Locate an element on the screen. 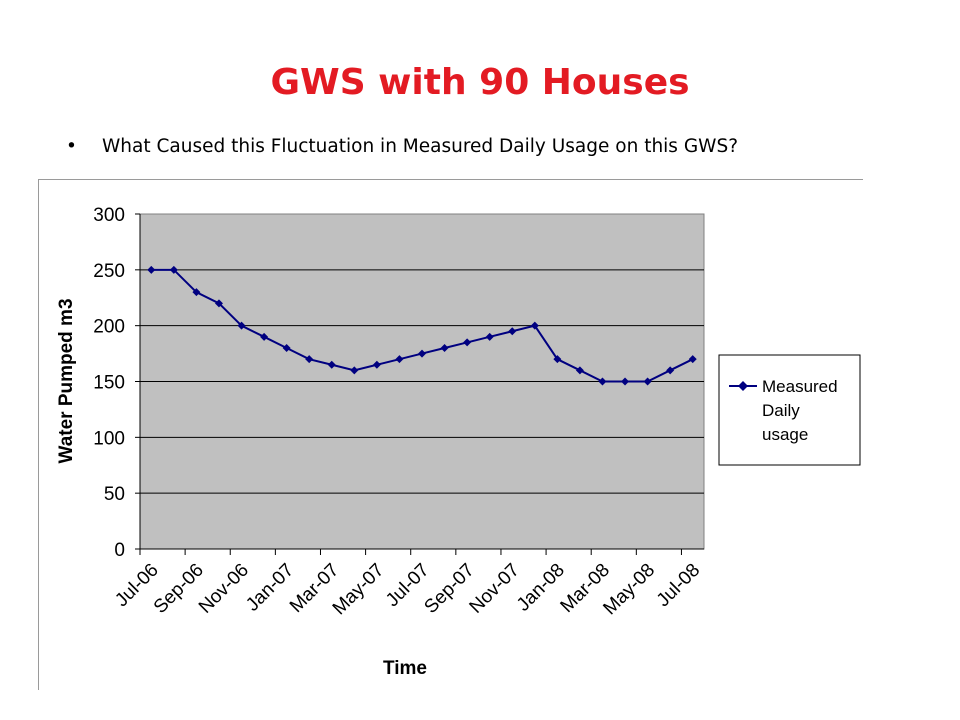 This screenshot has width=960, height=720. y-tick-label: 300 is located at coordinates (109, 215).